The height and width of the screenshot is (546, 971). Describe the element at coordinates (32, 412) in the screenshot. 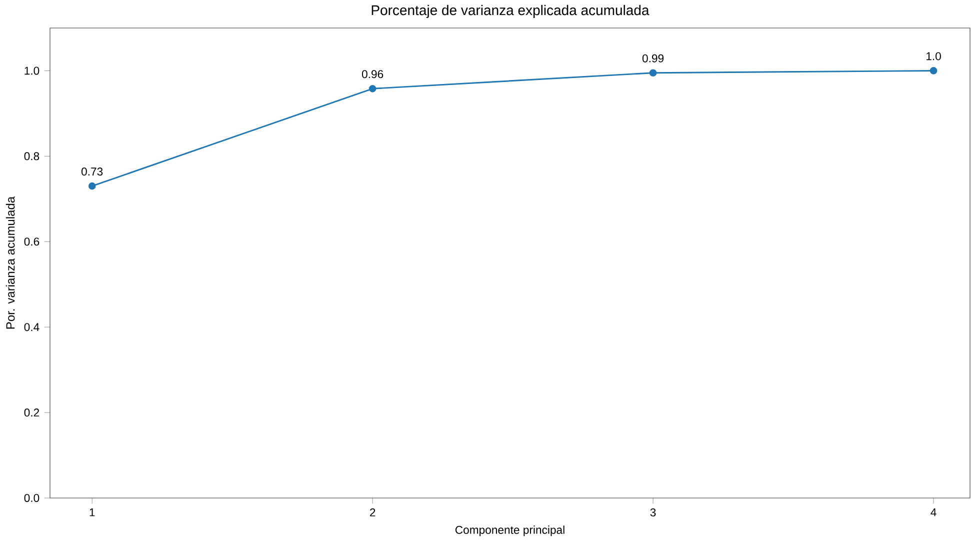

I see `y-tick-label: 0.2` at that location.